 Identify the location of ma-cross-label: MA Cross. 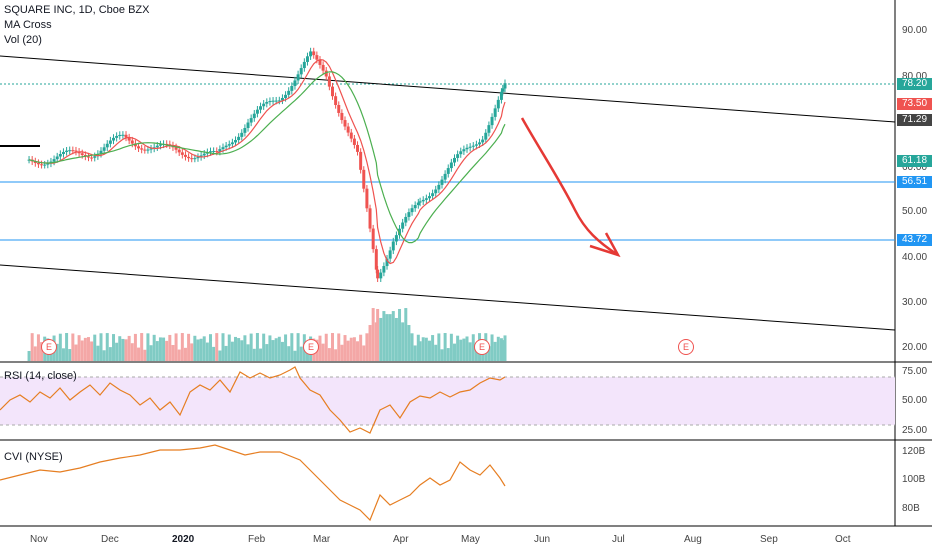
(28, 25).